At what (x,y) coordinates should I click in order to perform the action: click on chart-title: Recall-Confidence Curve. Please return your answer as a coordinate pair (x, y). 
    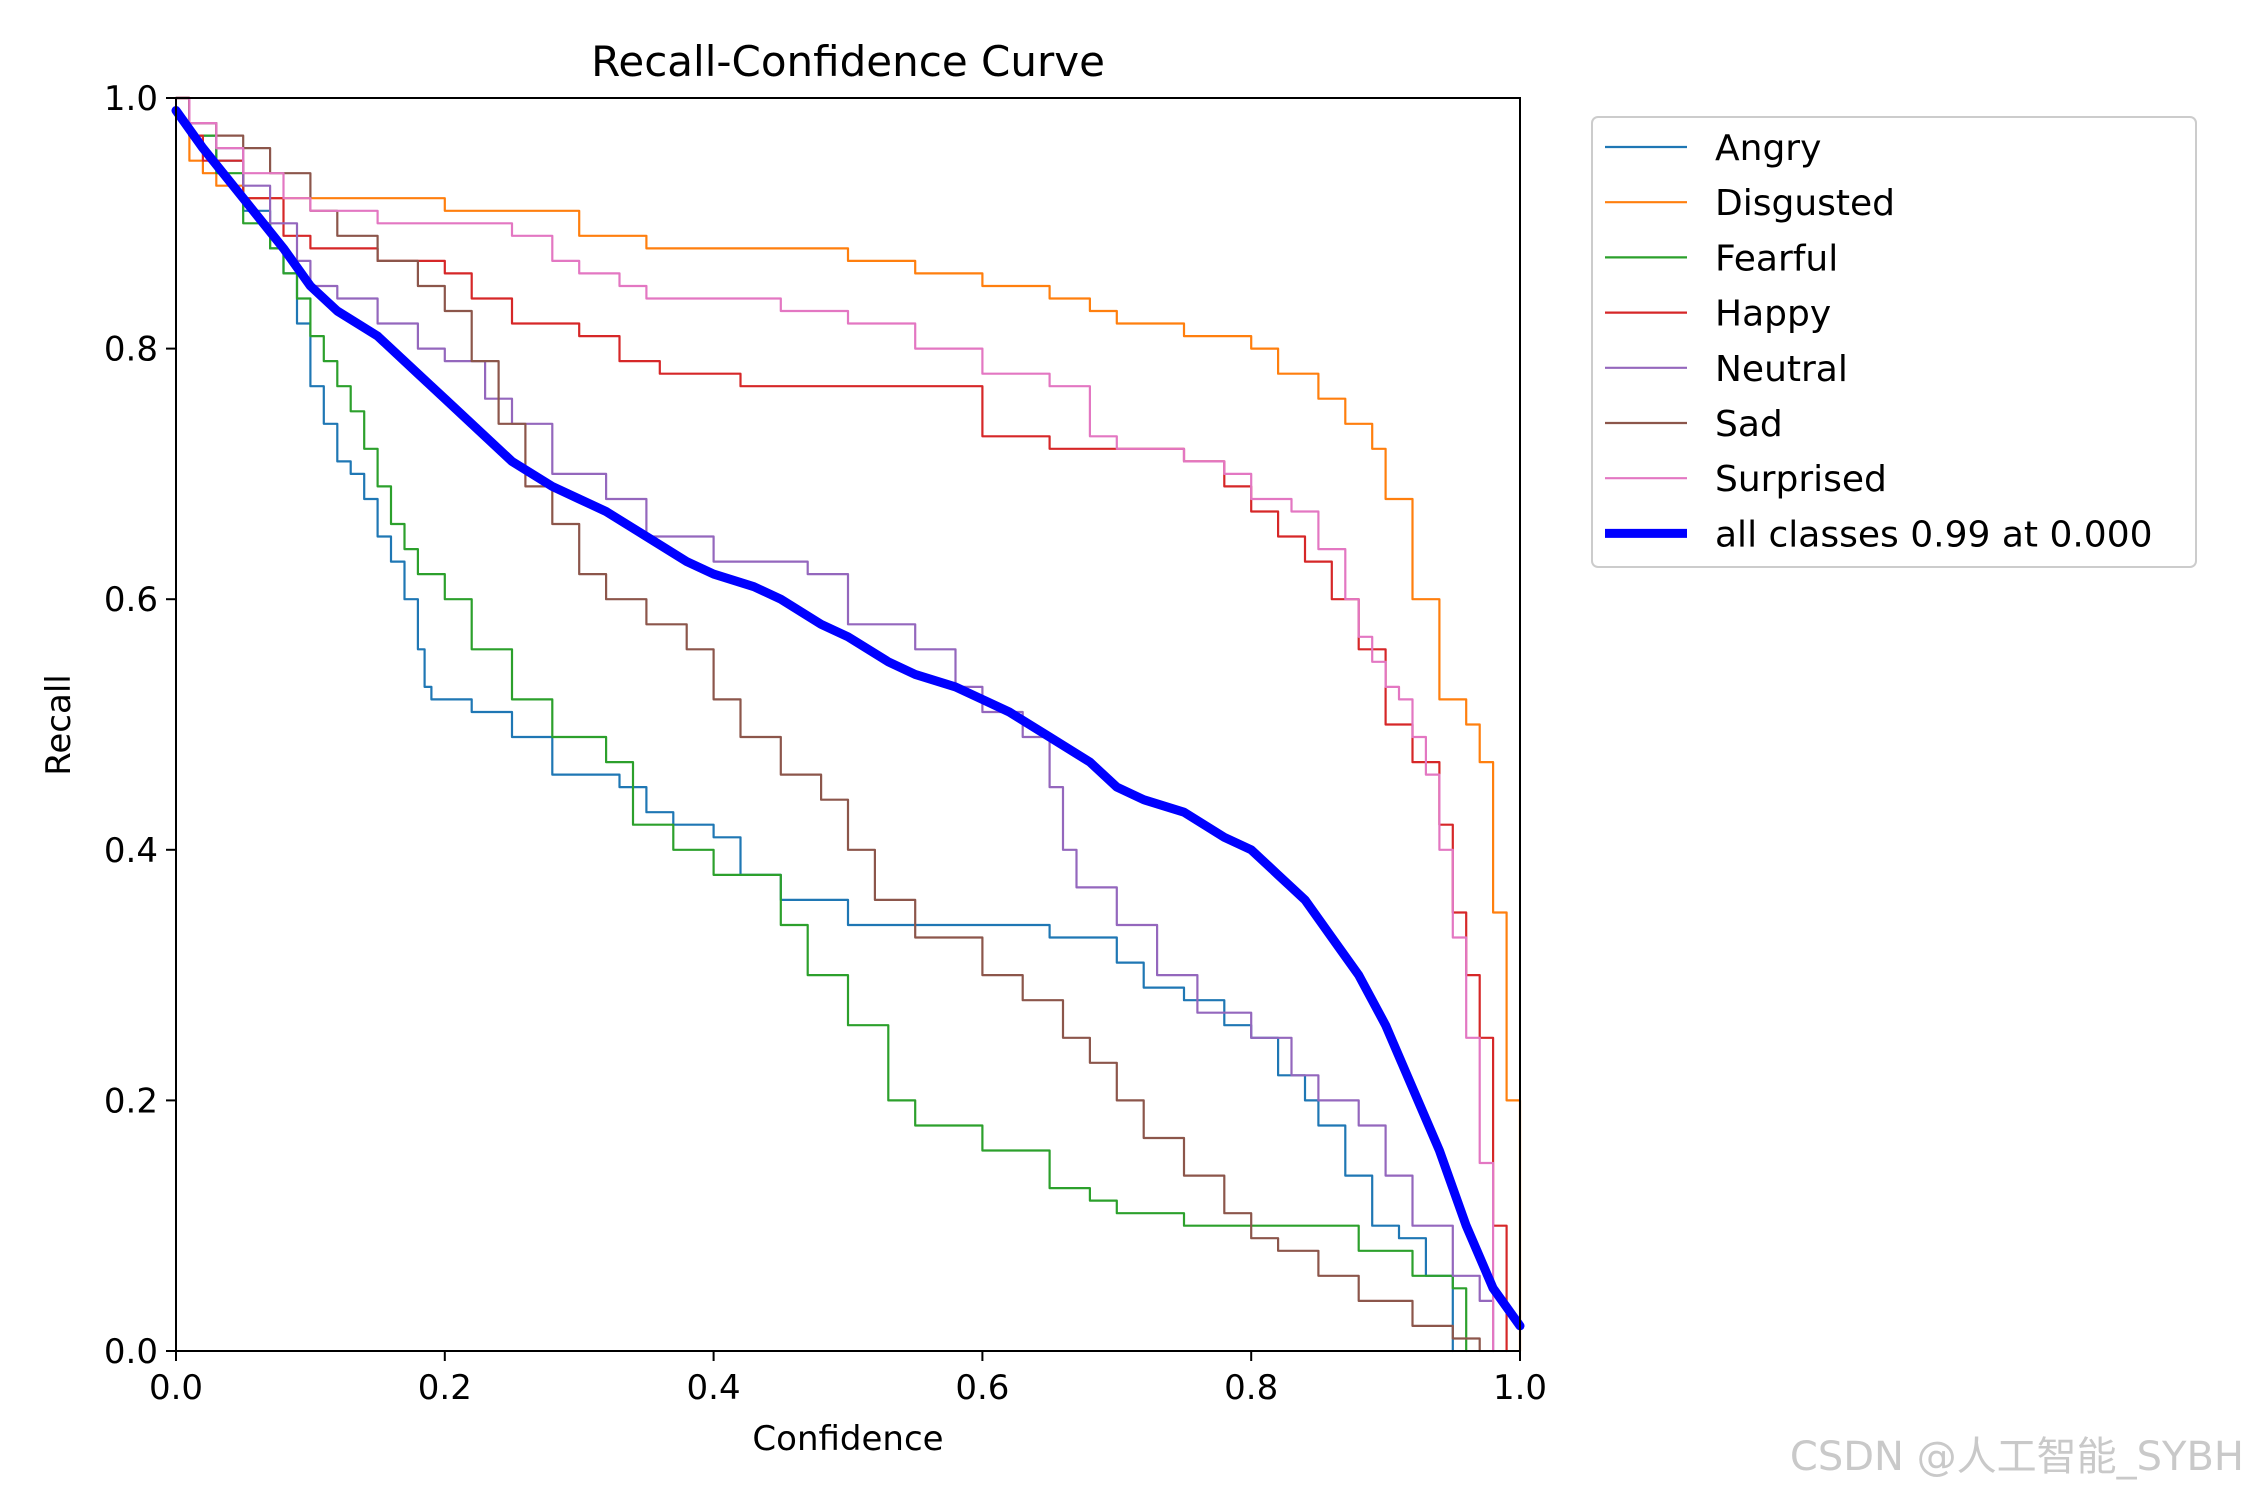
    Looking at the image, I should click on (848, 61).